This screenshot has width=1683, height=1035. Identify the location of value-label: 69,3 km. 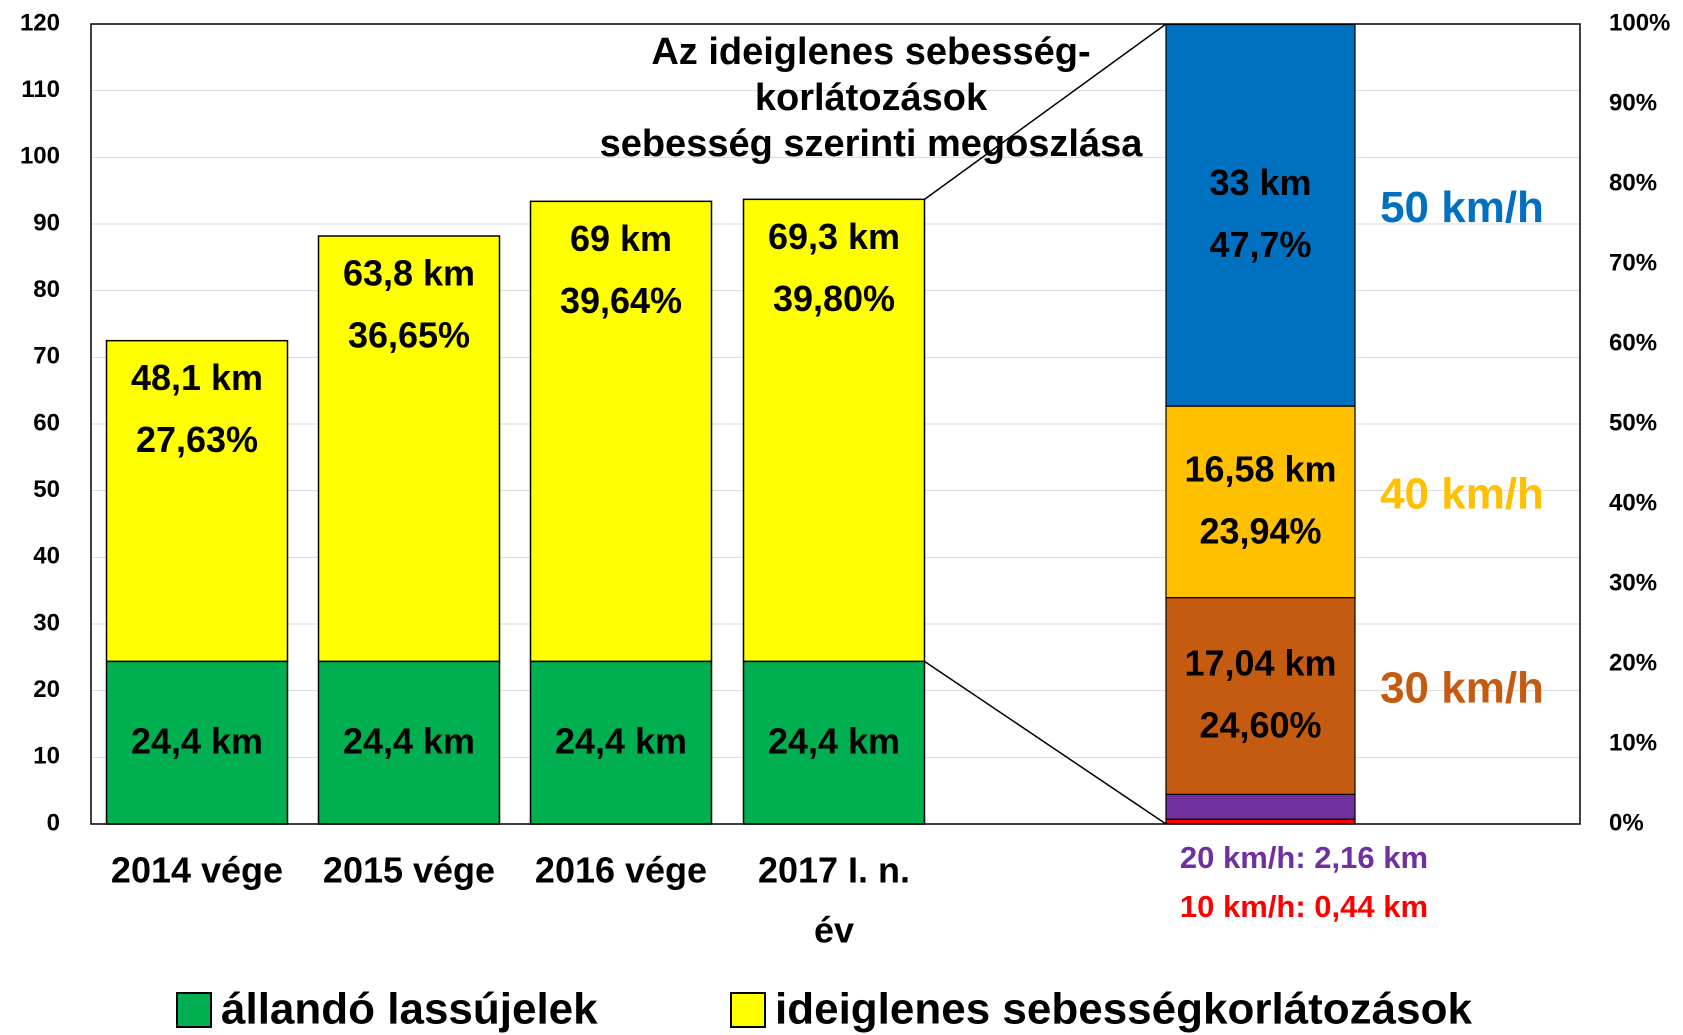
(834, 236).